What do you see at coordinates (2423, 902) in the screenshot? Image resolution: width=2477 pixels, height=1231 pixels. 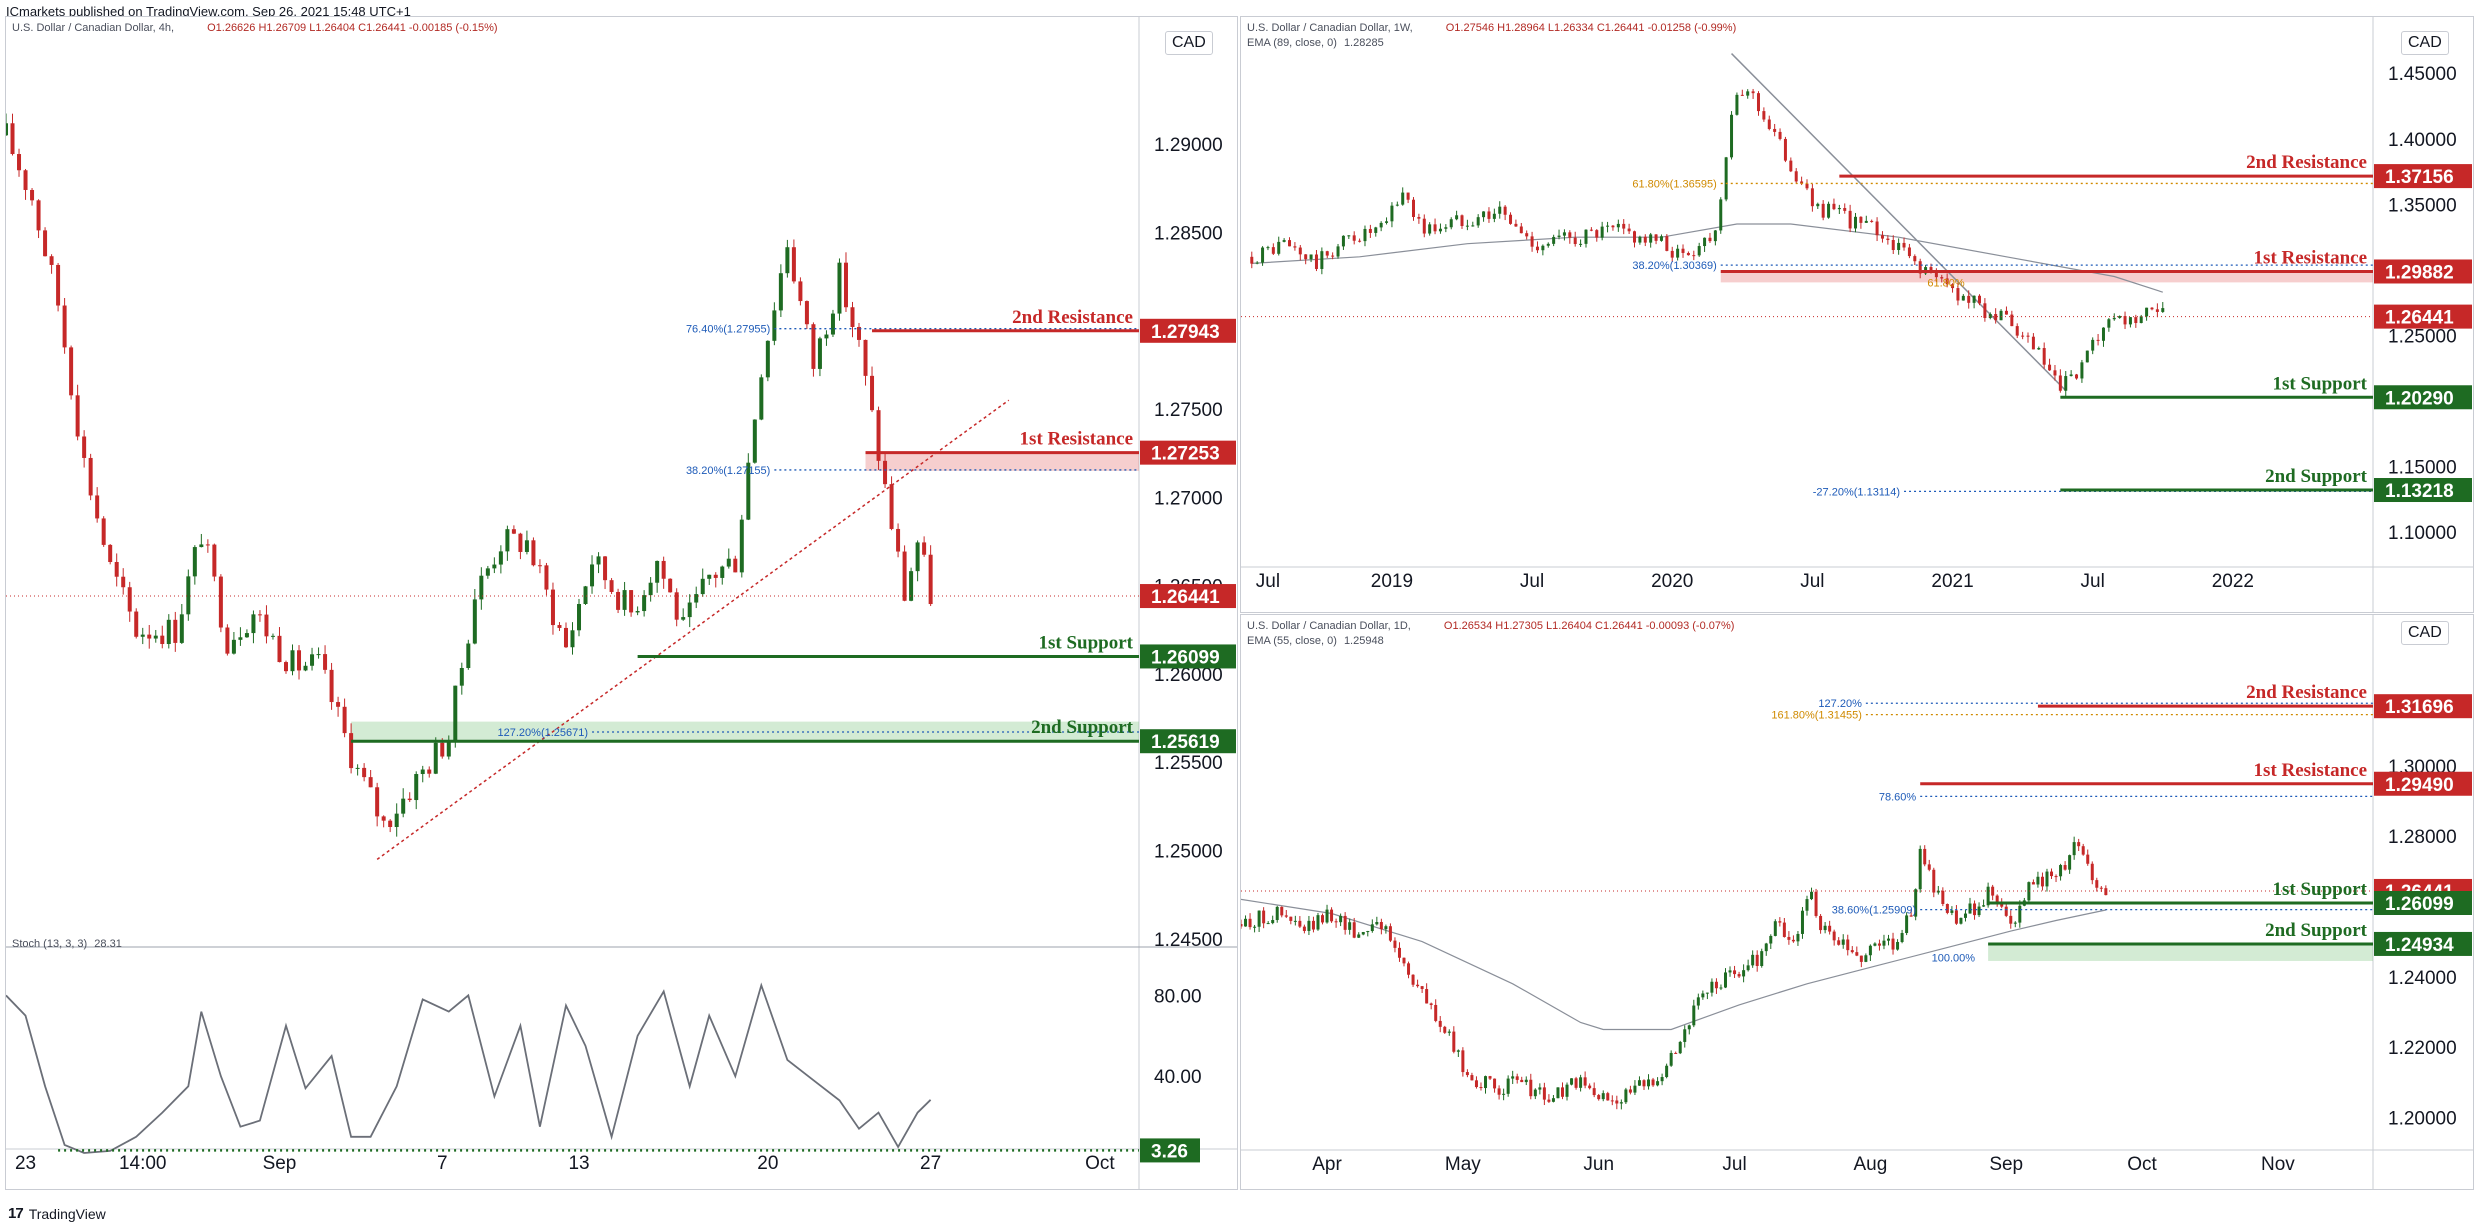 I see `ema-price-box` at bounding box center [2423, 902].